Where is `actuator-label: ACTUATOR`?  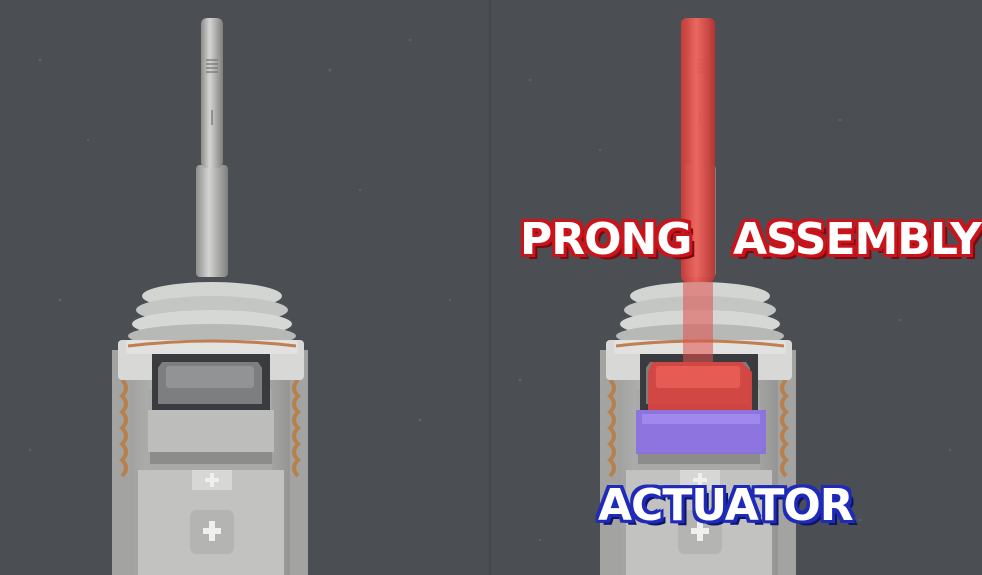 actuator-label: ACTUATOR is located at coordinates (726, 505).